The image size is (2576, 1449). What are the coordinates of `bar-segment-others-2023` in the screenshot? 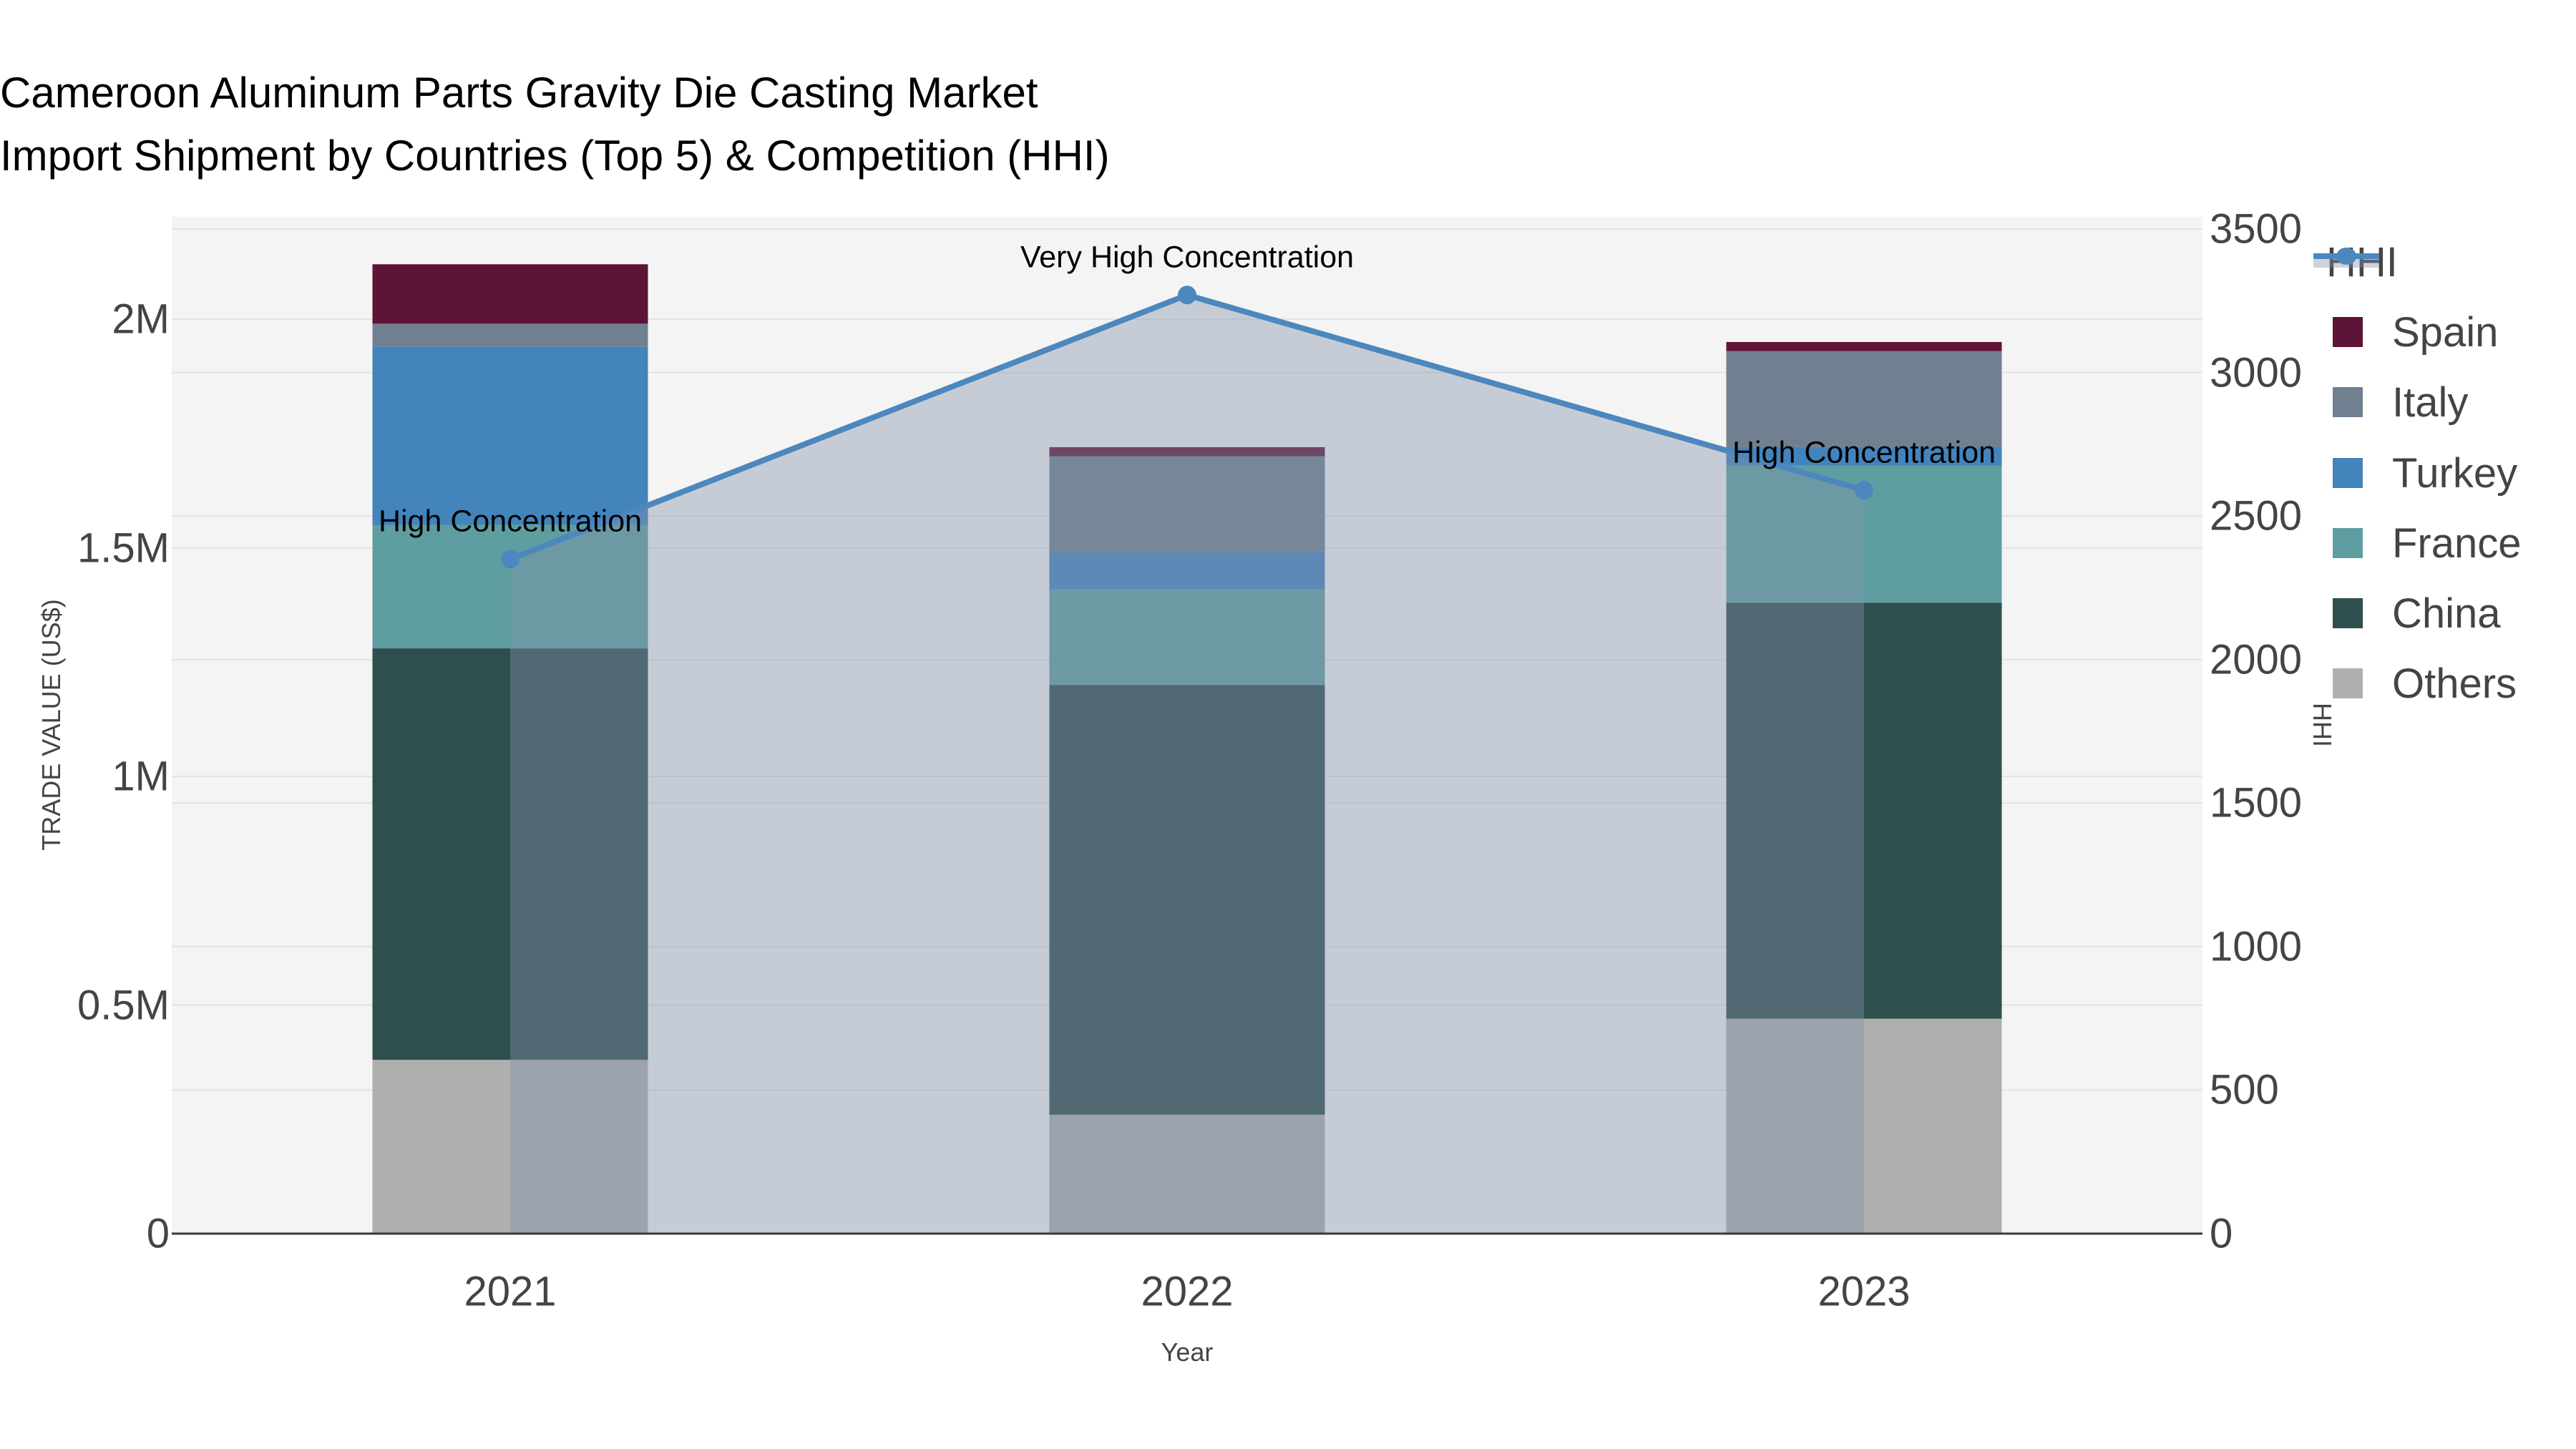 It's located at (1864, 1126).